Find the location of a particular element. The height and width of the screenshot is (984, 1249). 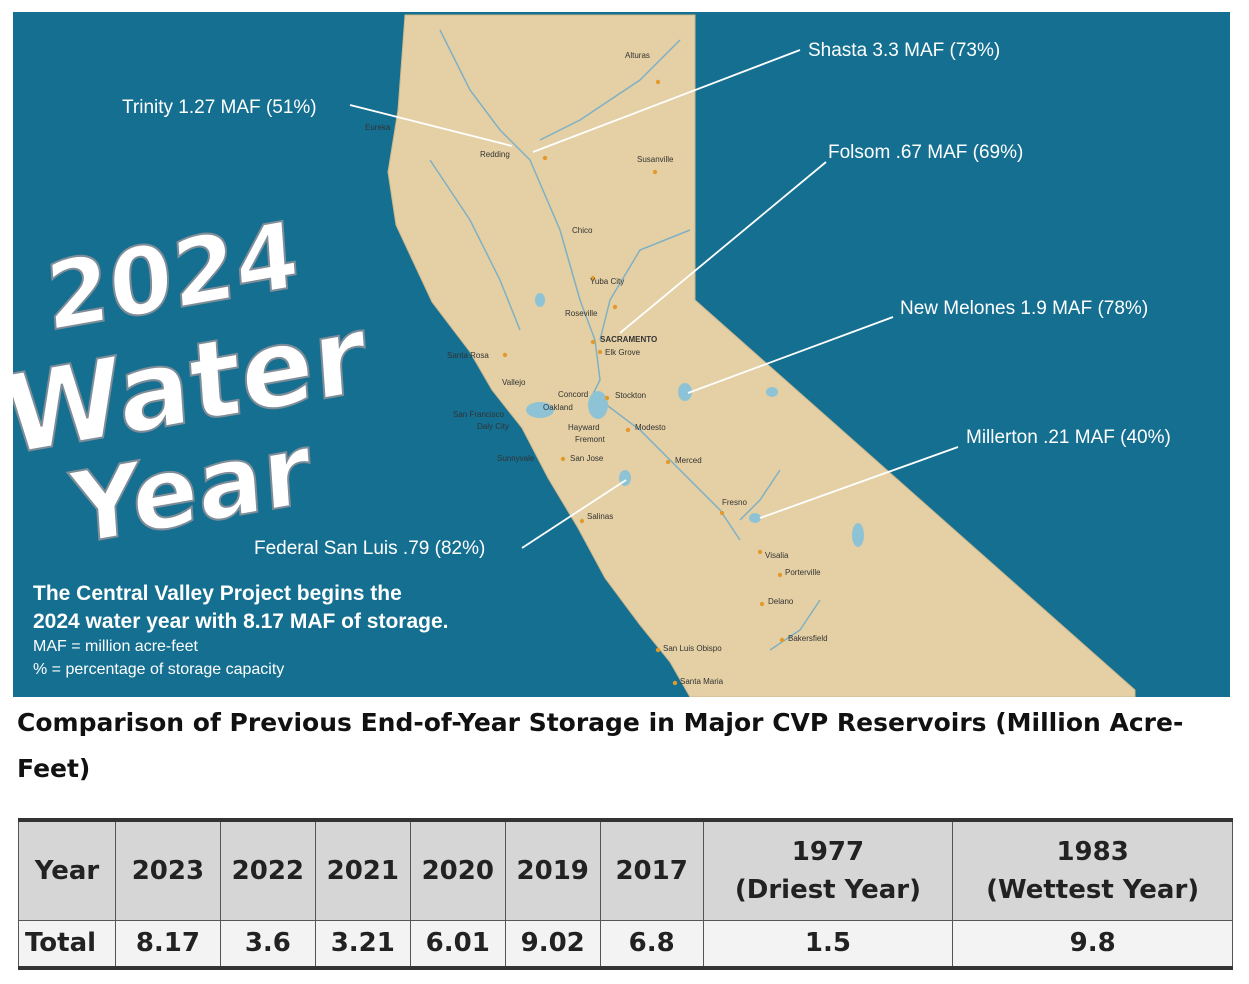

header-text: Year is located at coordinates (67, 870).